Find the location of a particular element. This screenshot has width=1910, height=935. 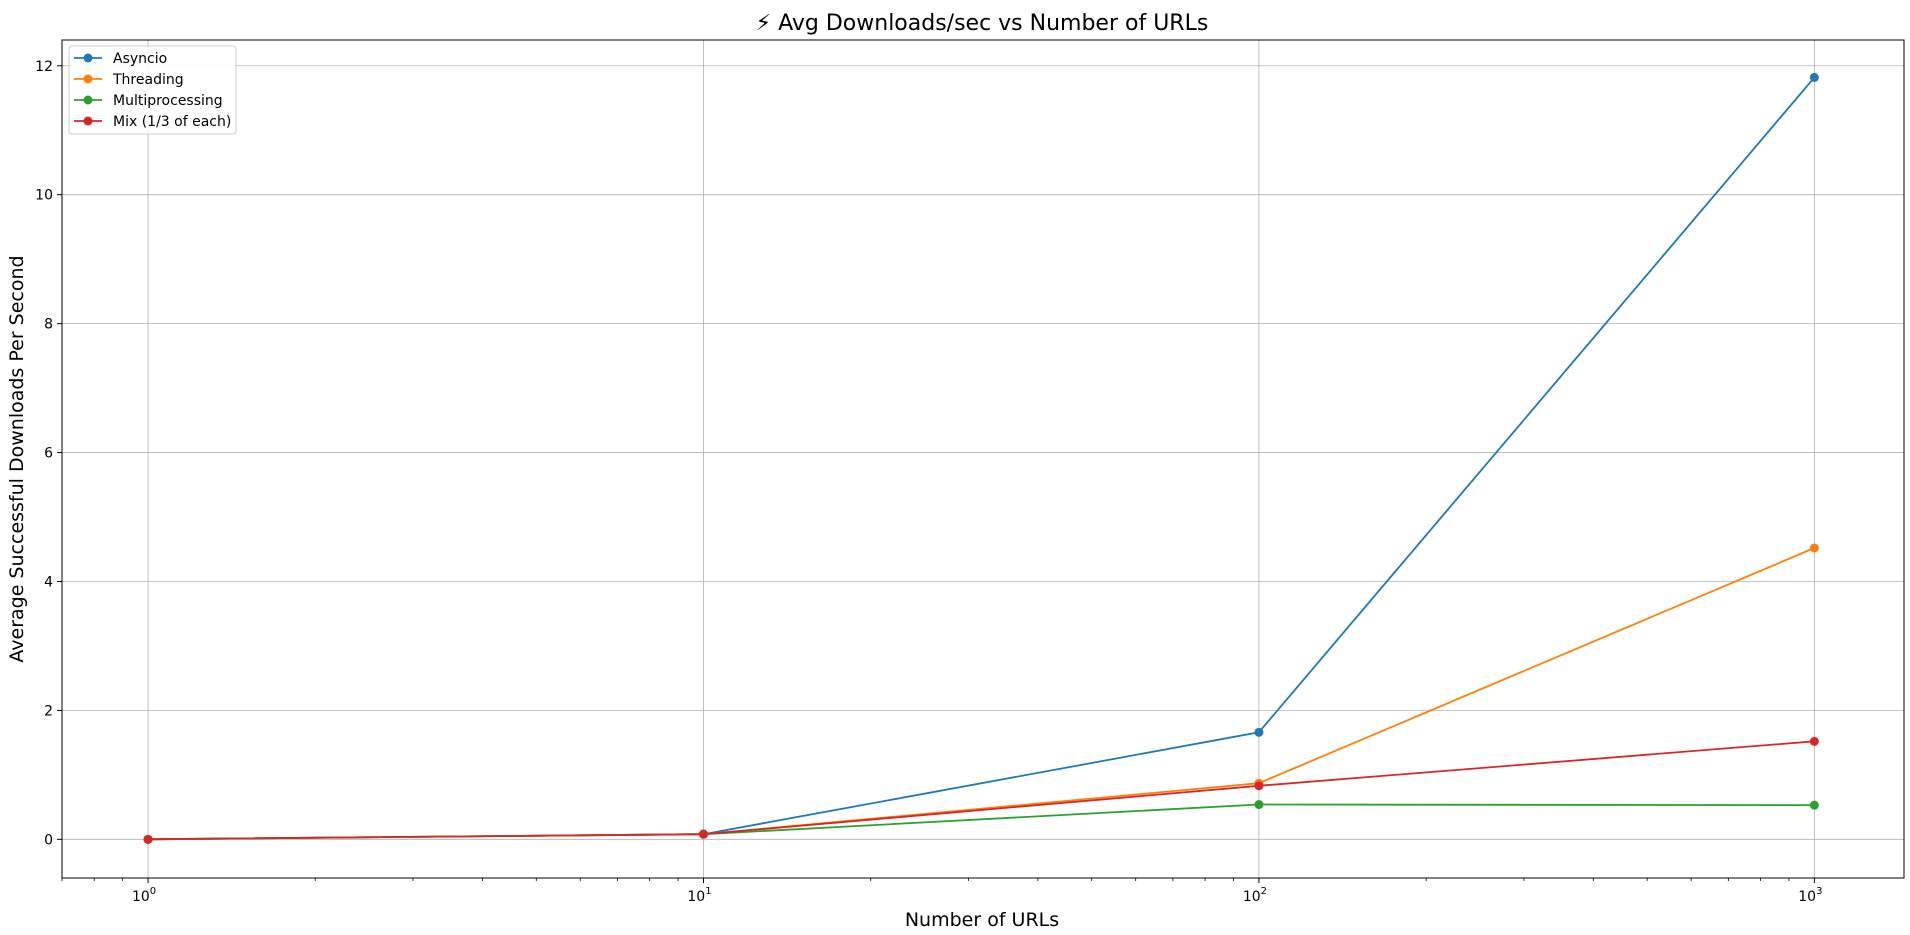

y-tick-label: 12 is located at coordinates (44, 67).